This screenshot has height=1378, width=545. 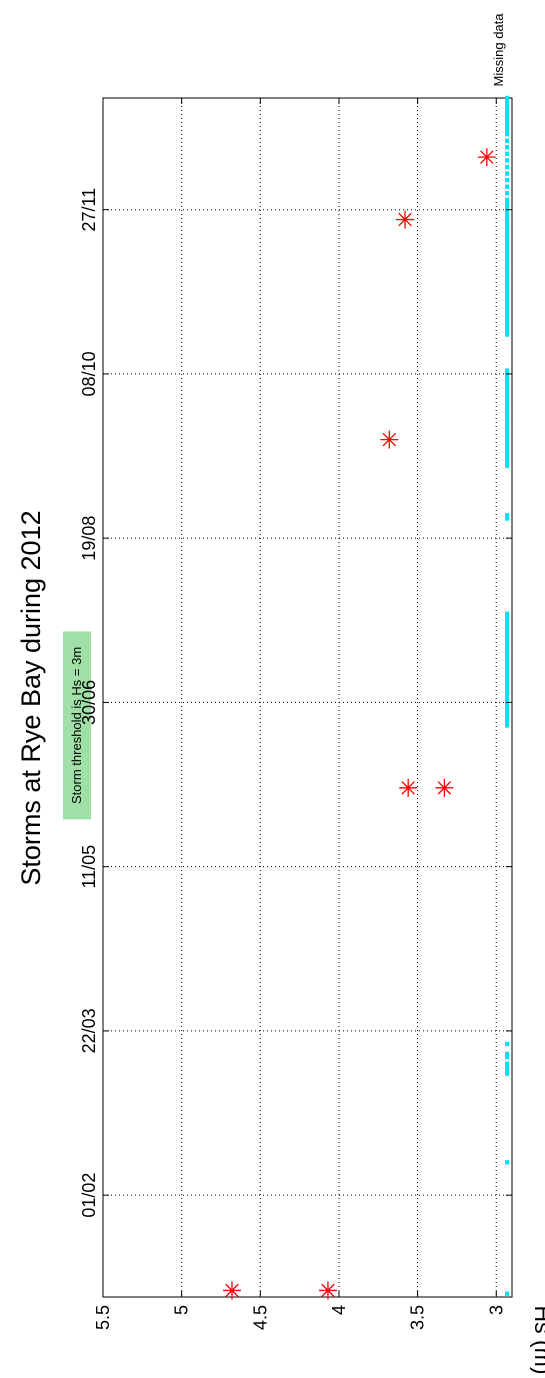 I want to click on x-tick-label: 01/02, so click(x=89, y=1195).